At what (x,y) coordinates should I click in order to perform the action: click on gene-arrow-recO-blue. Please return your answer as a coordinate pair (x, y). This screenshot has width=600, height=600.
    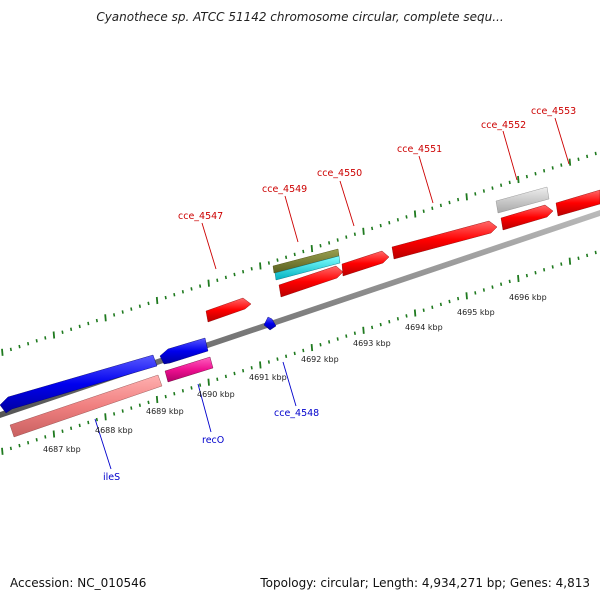
    Looking at the image, I should click on (184, 351).